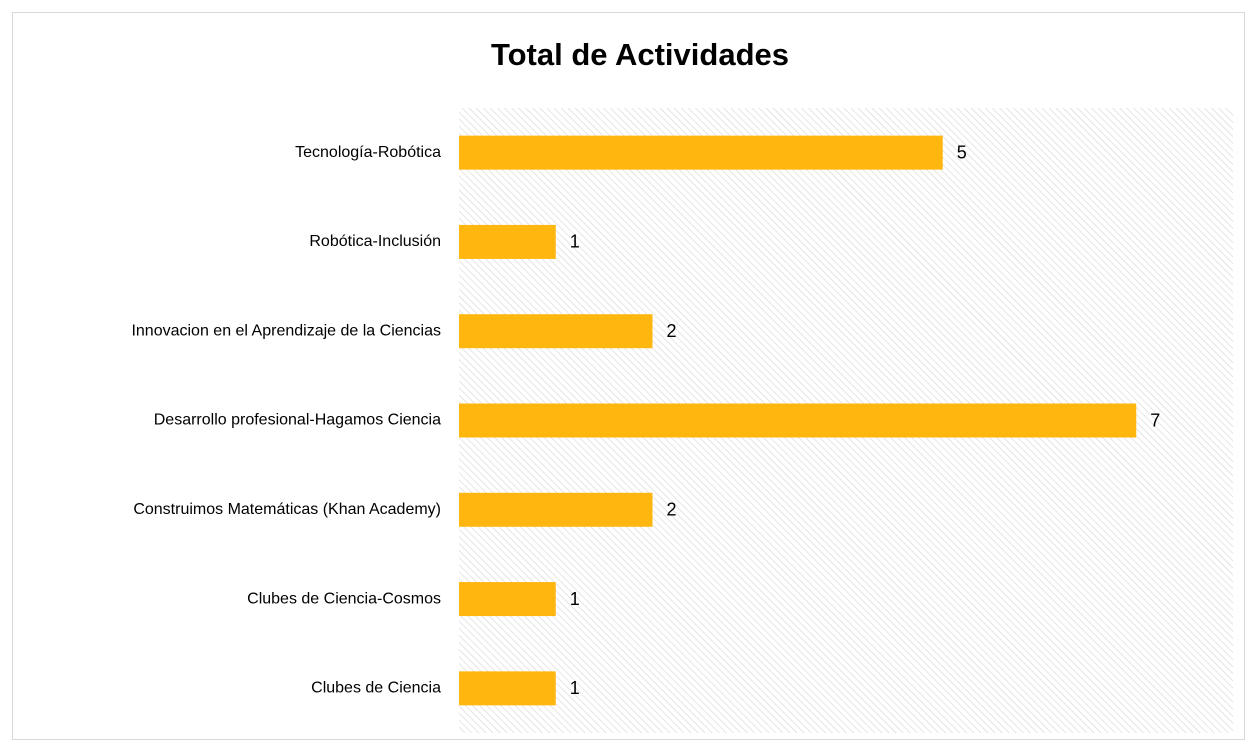  Describe the element at coordinates (344, 598) in the screenshot. I see `y-tick-label: Clubes de Ciencia-Cosmos` at that location.